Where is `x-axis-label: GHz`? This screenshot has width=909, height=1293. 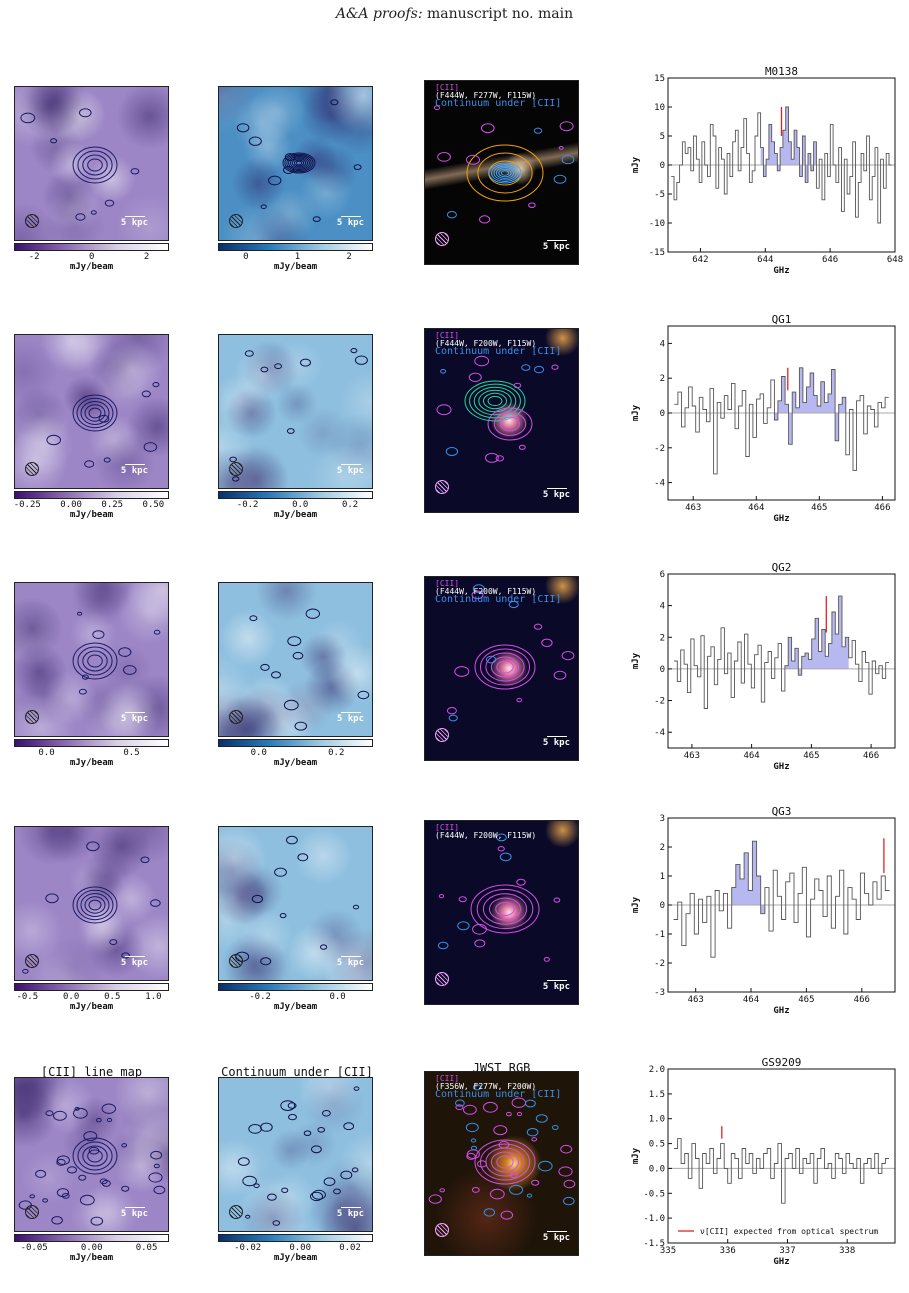 x-axis-label: GHz is located at coordinates (781, 271).